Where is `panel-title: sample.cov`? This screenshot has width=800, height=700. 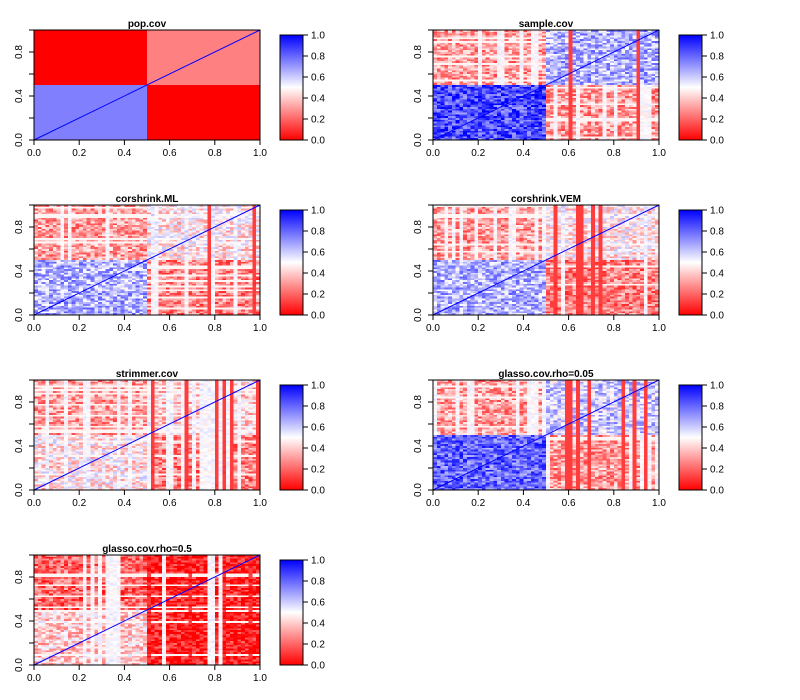 panel-title: sample.cov is located at coordinates (546, 24).